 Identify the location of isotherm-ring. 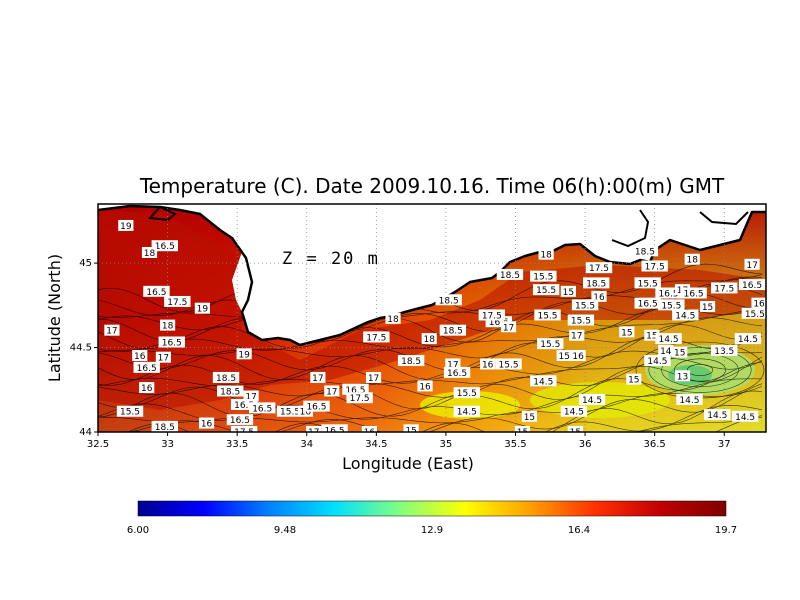
(700, 370).